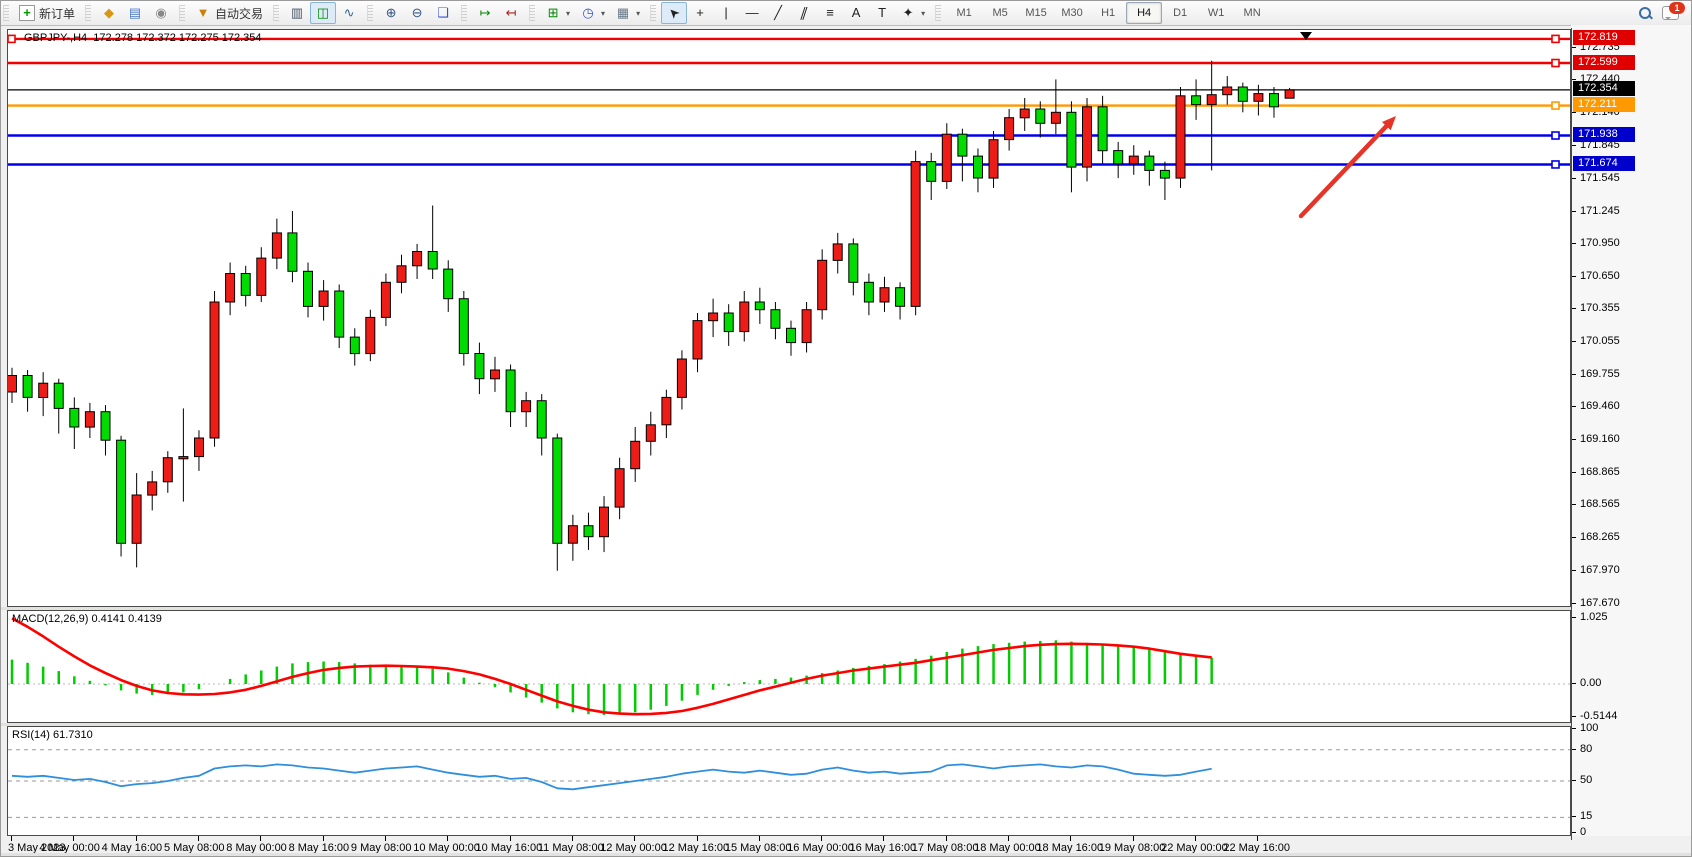  I want to click on timeframe-m30: M30, so click(1072, 13).